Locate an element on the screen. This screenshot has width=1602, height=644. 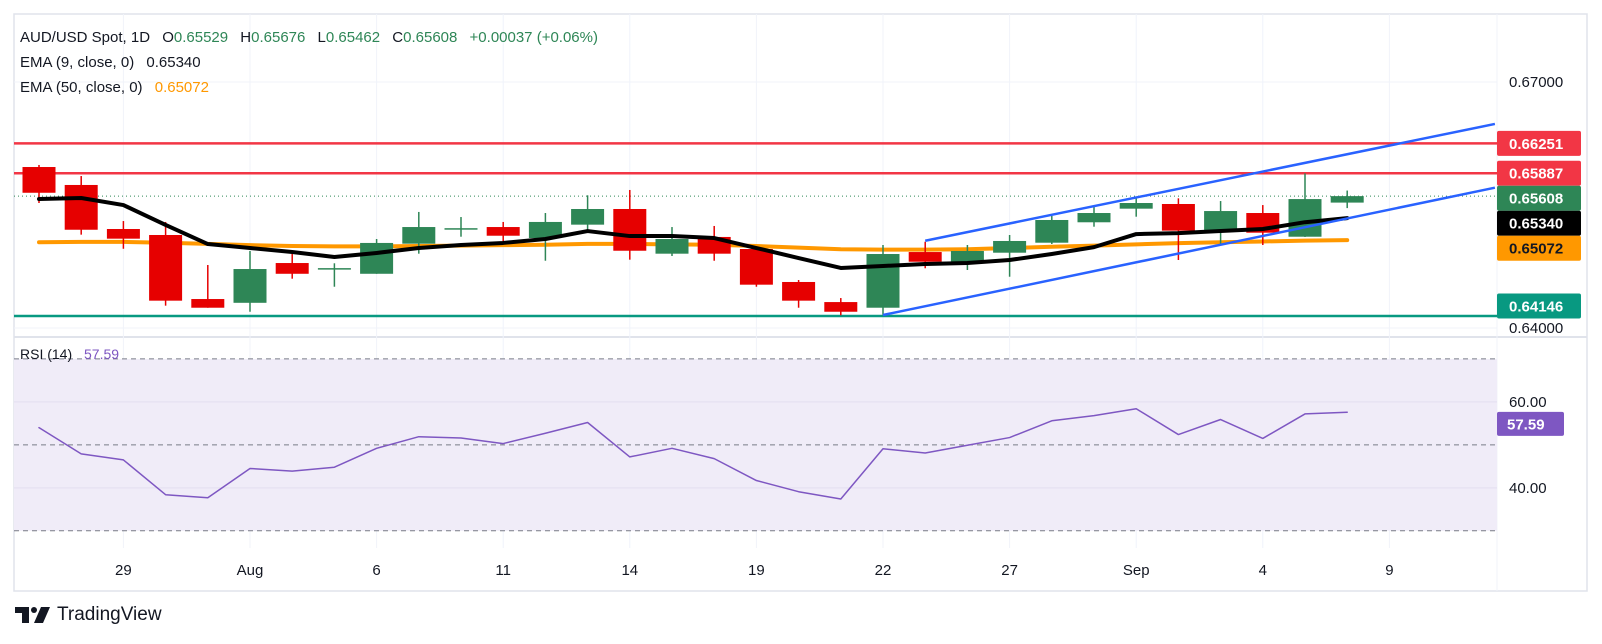
price-label-up: 0.65608 is located at coordinates (1539, 198).